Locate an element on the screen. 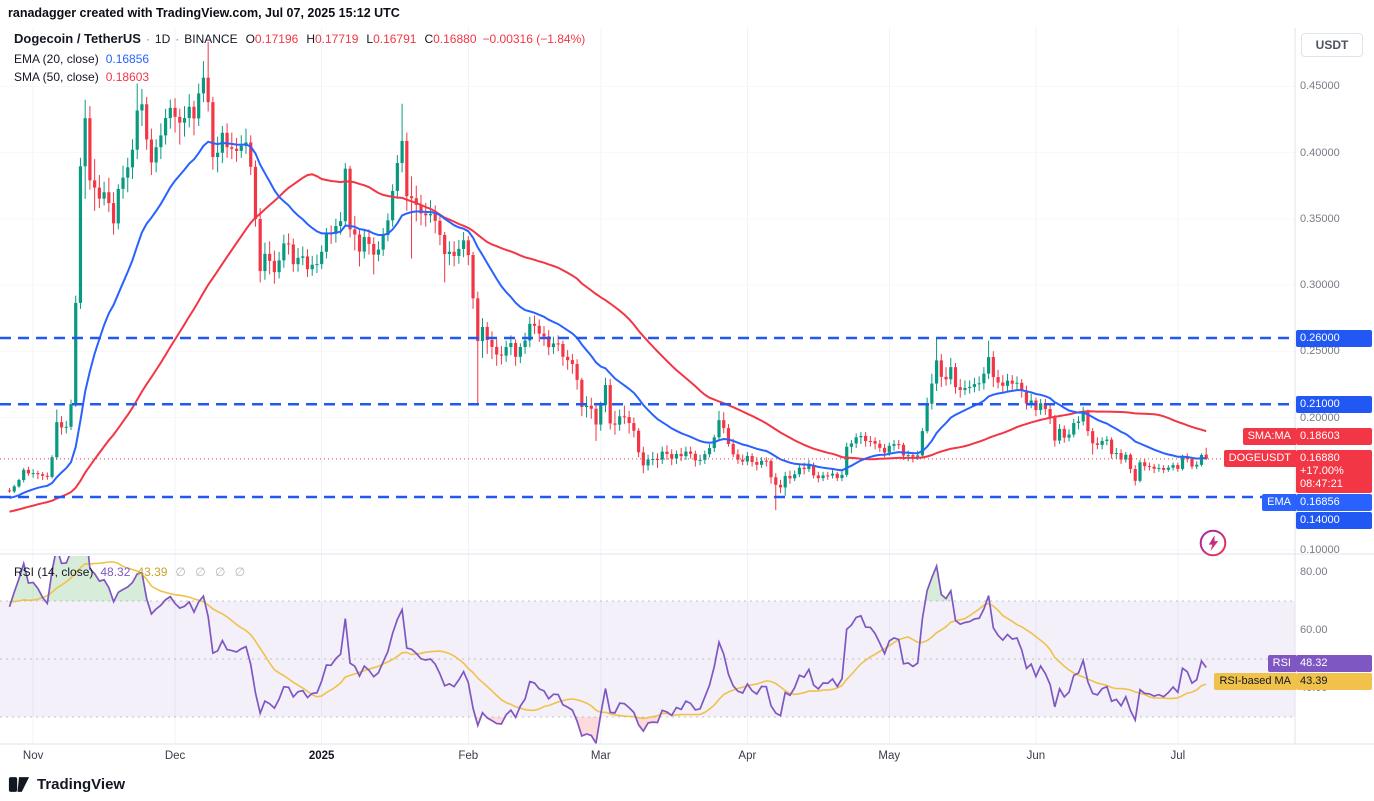 The height and width of the screenshot is (801, 1374). price-tick: 0.30000 is located at coordinates (1320, 285).